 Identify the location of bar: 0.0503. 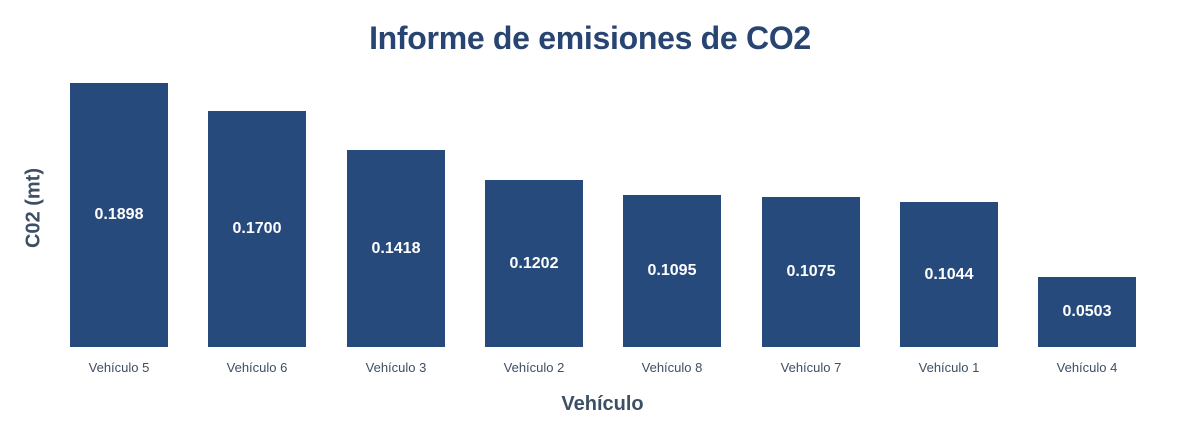
(1087, 312).